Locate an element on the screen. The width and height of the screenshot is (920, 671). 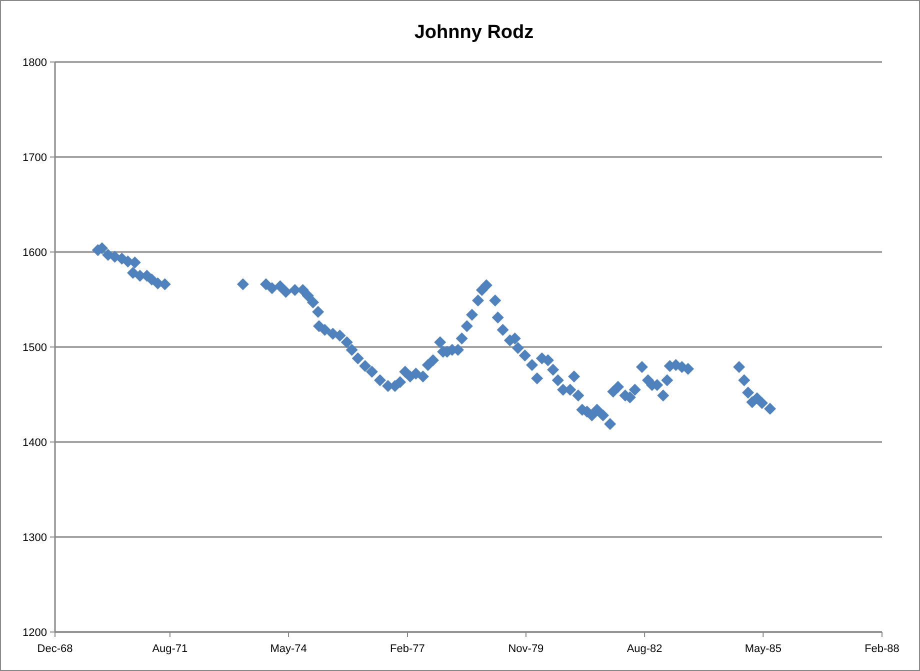
x-tick-label: Aug-71 is located at coordinates (170, 649).